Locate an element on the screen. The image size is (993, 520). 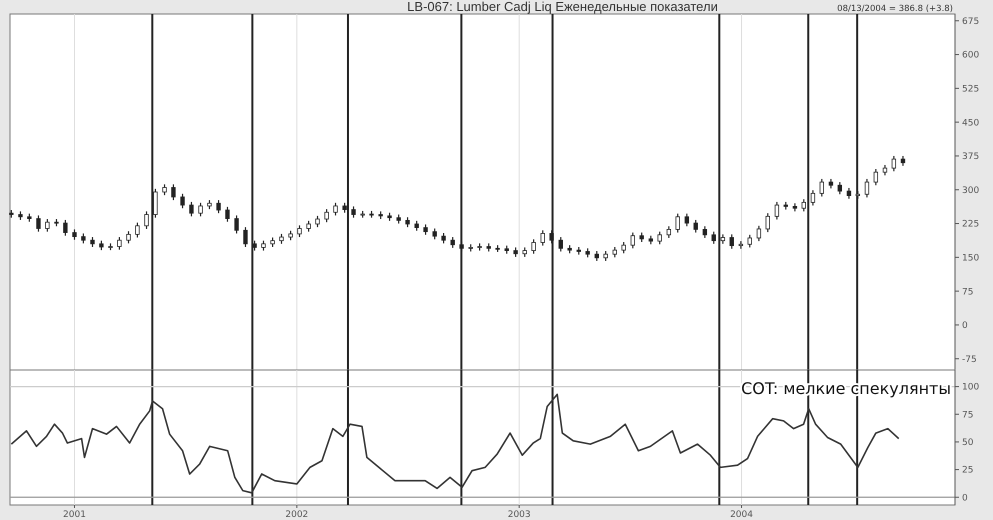
y-tick-label: 600 is located at coordinates (971, 55).